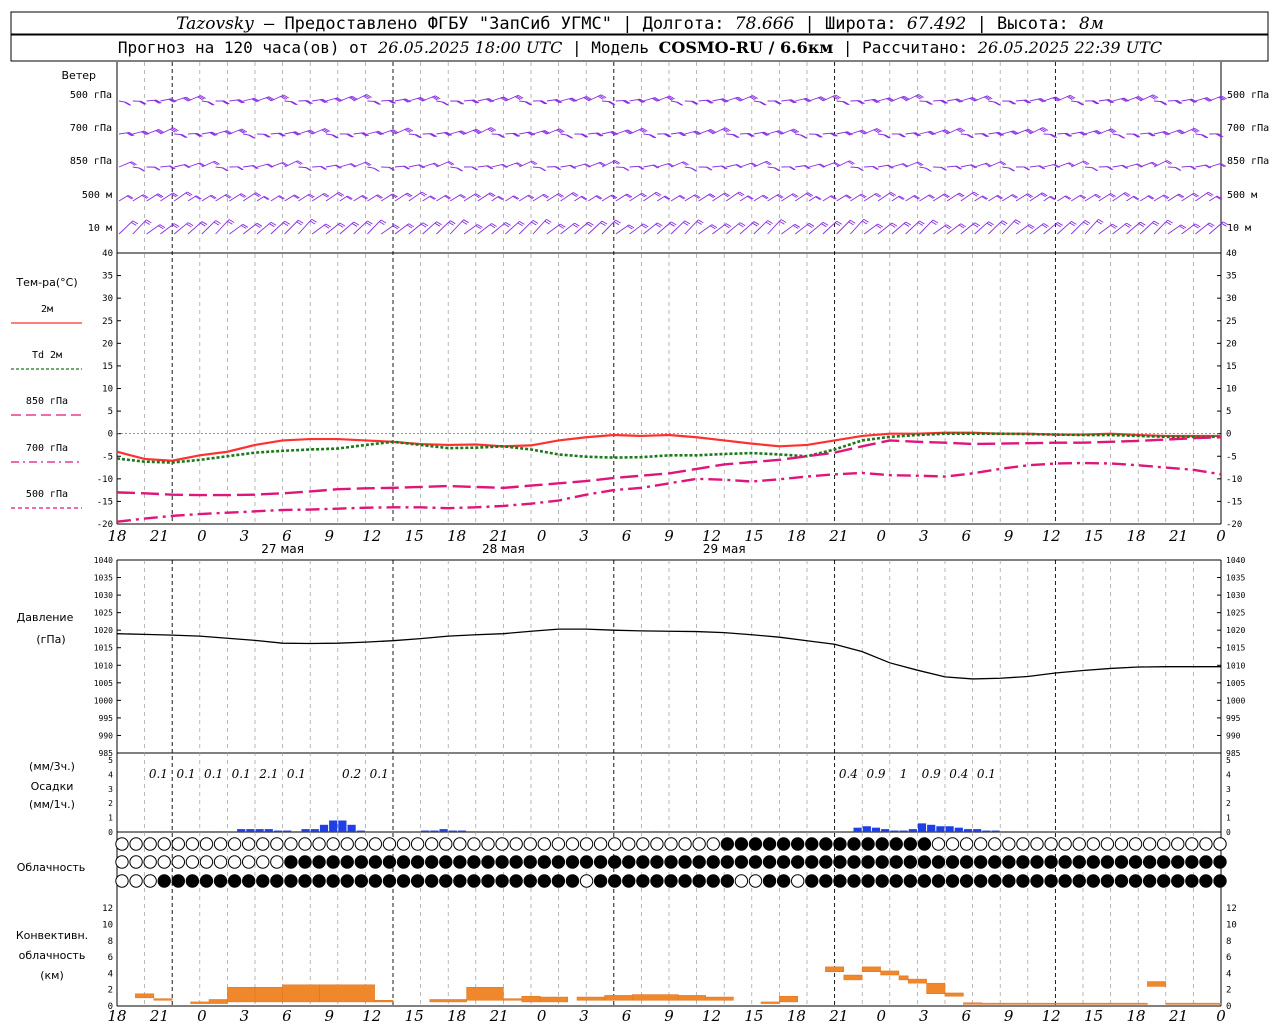 The width and height of the screenshot is (1280, 1024). I want to click on conv-bar, so click(770, 1002).